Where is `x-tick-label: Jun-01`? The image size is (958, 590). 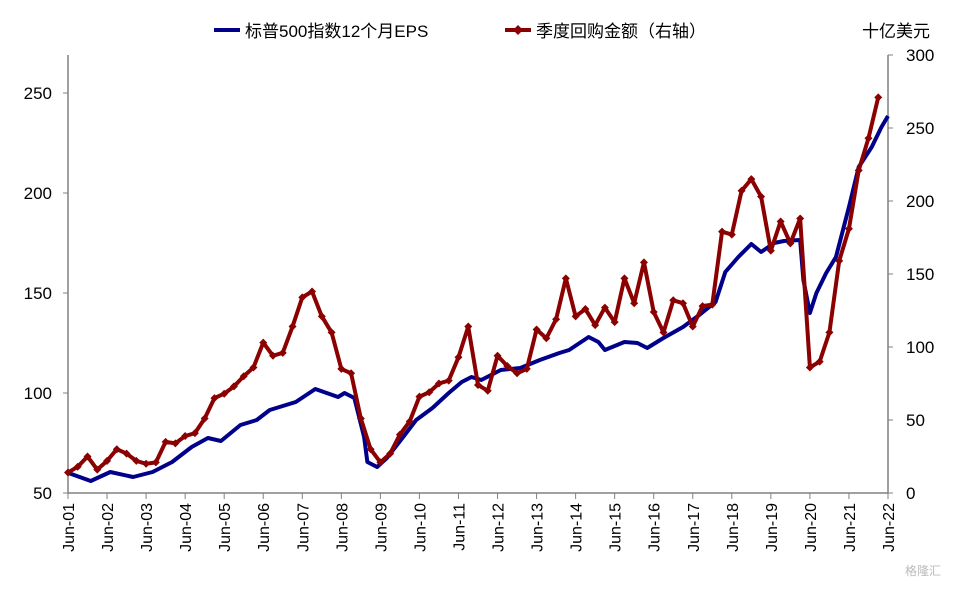
x-tick-label: Jun-01 is located at coordinates (69, 527).